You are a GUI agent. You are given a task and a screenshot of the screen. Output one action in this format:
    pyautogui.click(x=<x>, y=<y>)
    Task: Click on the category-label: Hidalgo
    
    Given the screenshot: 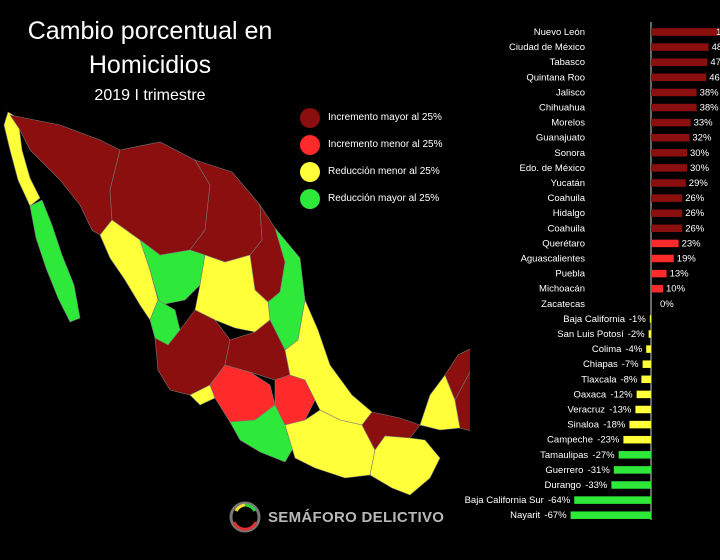 What is the action you would take?
    pyautogui.click(x=569, y=213)
    